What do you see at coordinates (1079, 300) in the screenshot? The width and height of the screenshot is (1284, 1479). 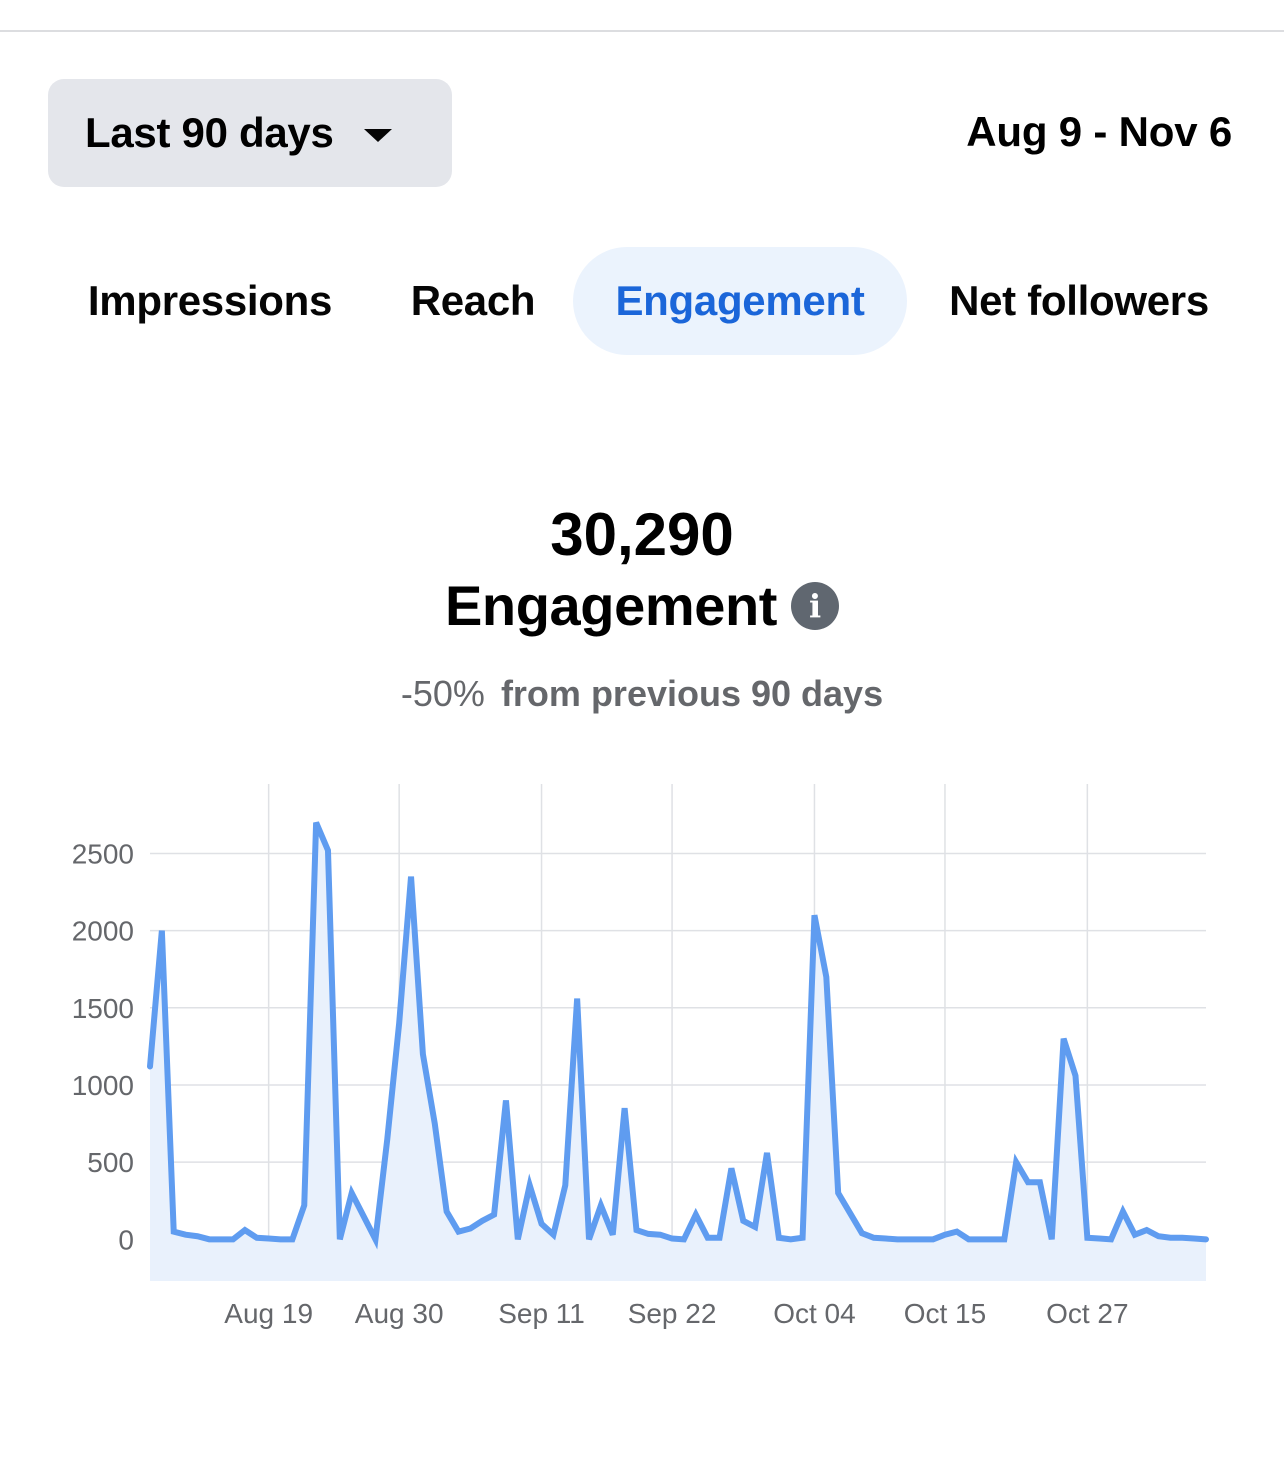 I see `tab-net-followers: Net followers` at bounding box center [1079, 300].